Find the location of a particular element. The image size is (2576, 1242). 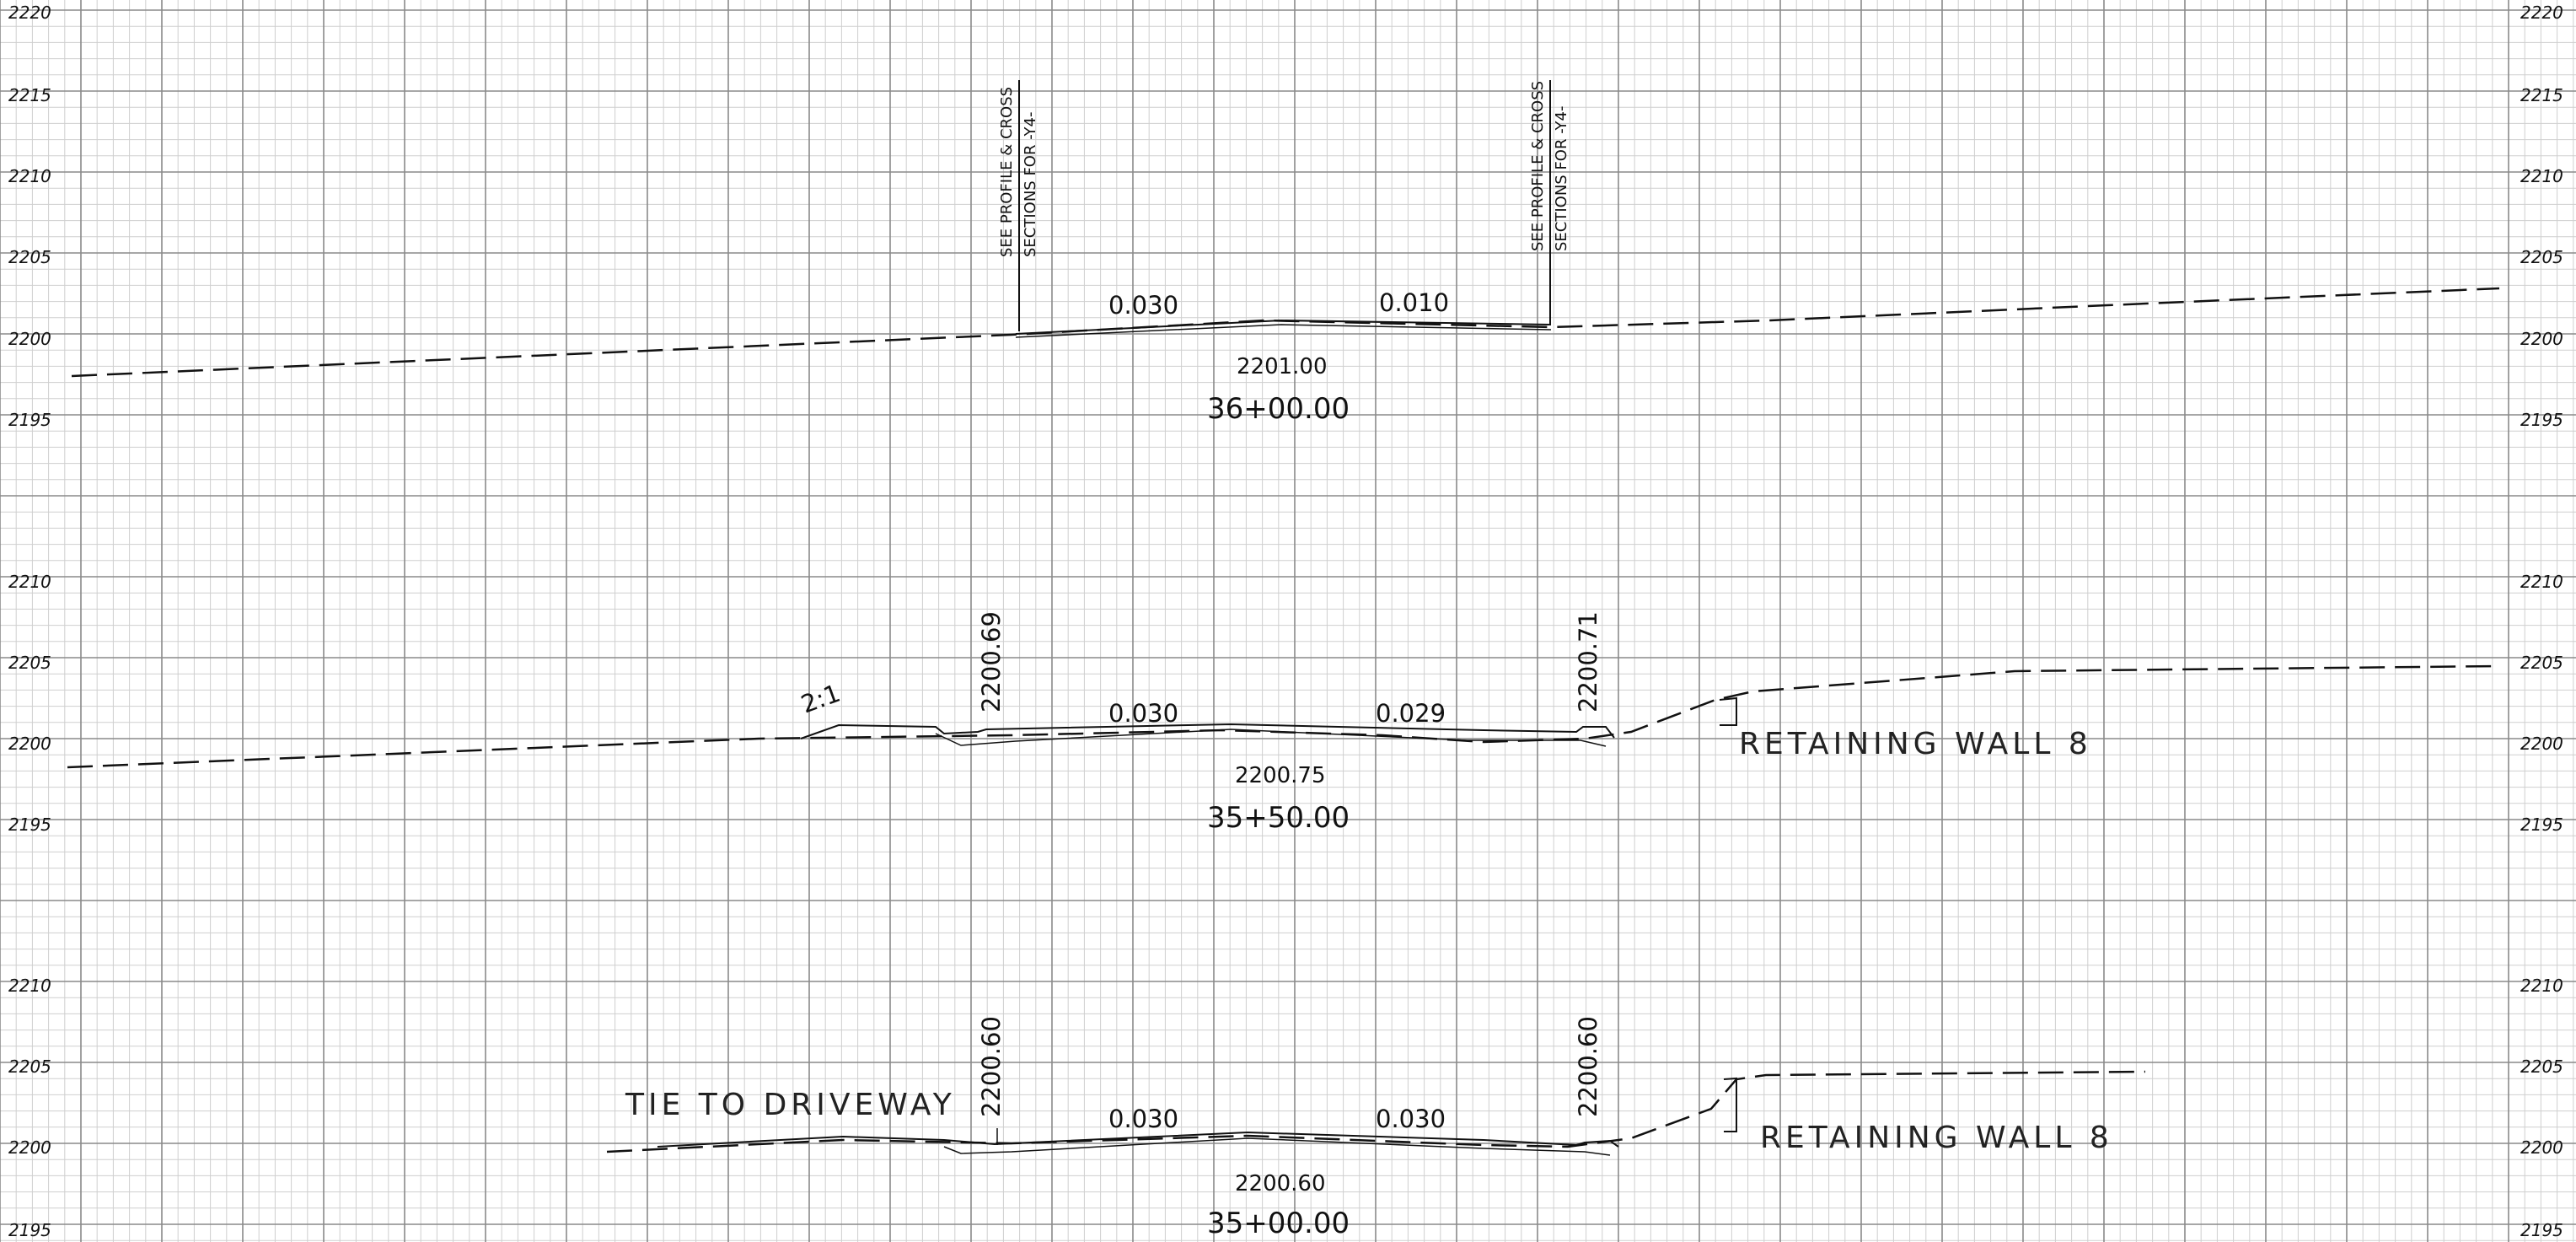

center-elevation: 2200.75 is located at coordinates (1280, 775).